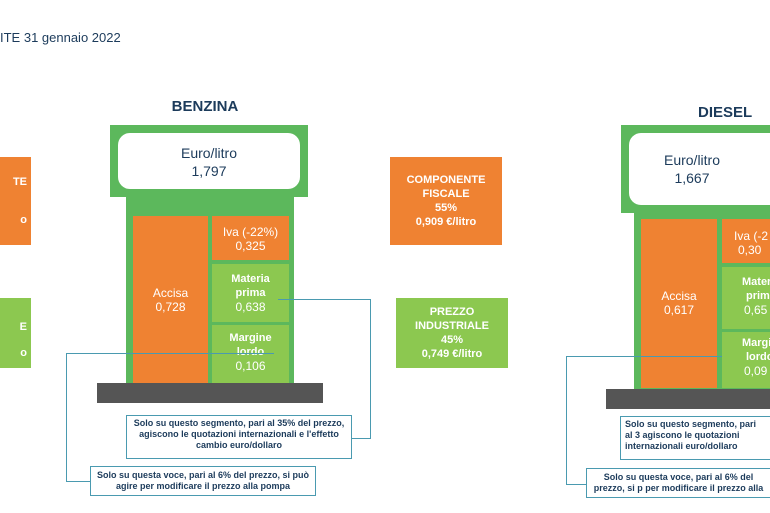 This screenshot has width=770, height=513. Describe the element at coordinates (750, 250) in the screenshot. I see `diesel-iva-value: 0,30` at that location.